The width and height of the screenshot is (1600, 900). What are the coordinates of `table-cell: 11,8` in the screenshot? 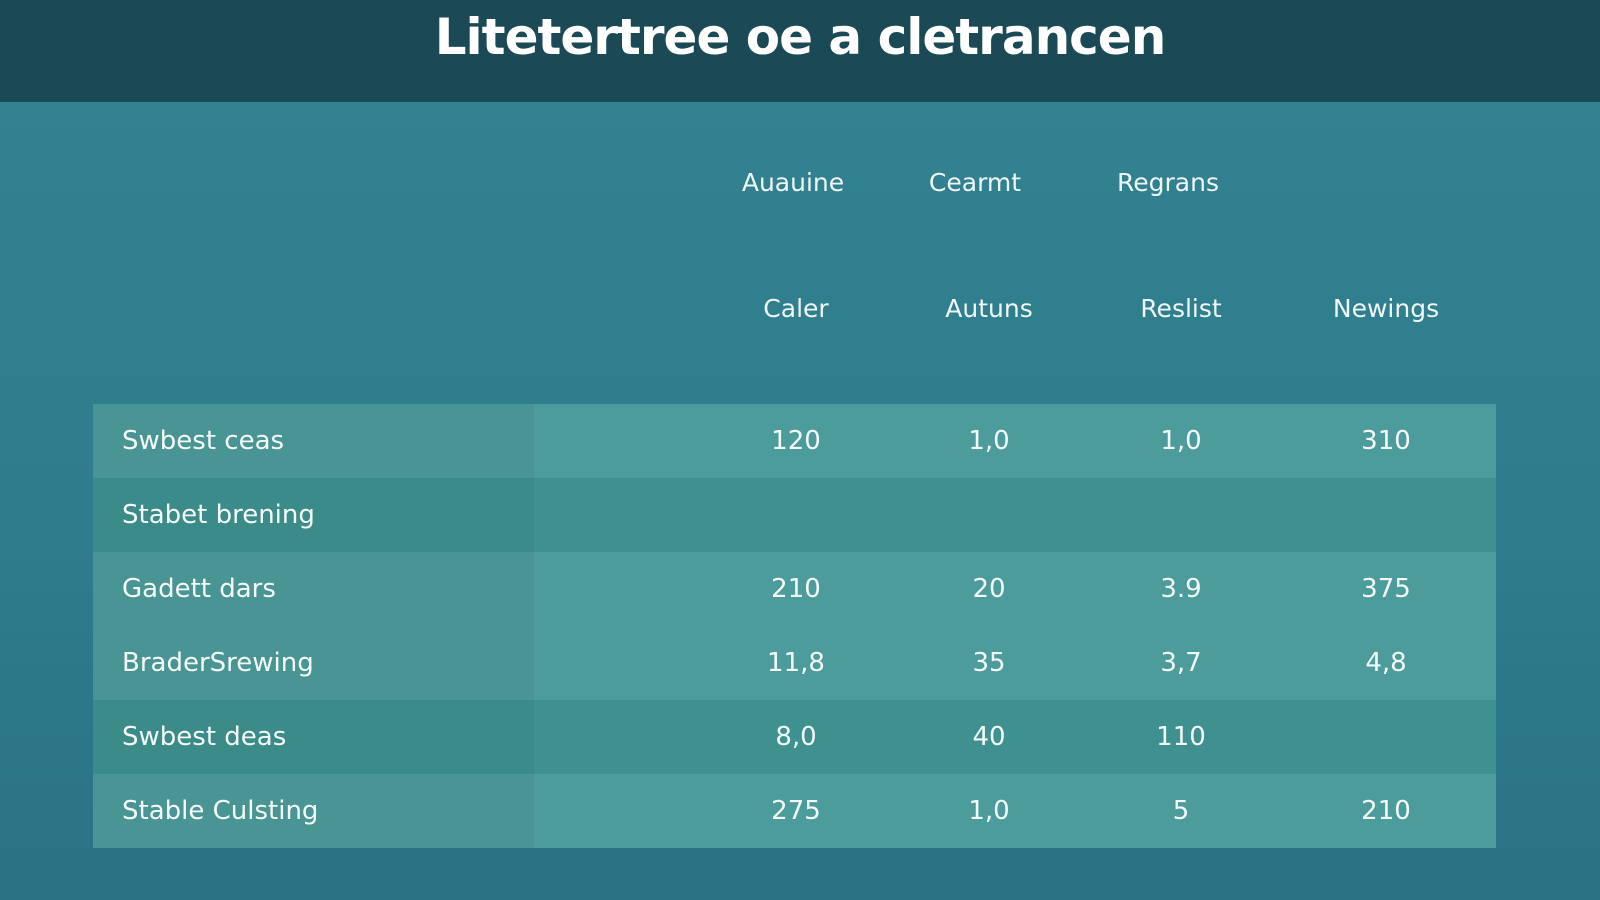 It's located at (796, 663).